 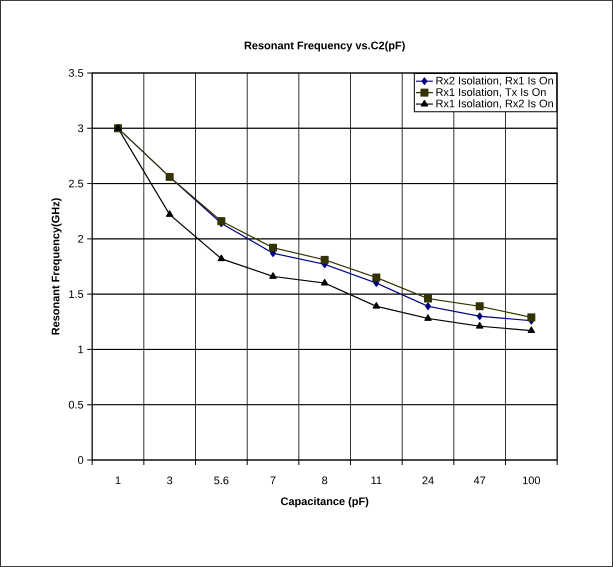 I want to click on x-tick-label: 5.6, so click(x=221, y=480).